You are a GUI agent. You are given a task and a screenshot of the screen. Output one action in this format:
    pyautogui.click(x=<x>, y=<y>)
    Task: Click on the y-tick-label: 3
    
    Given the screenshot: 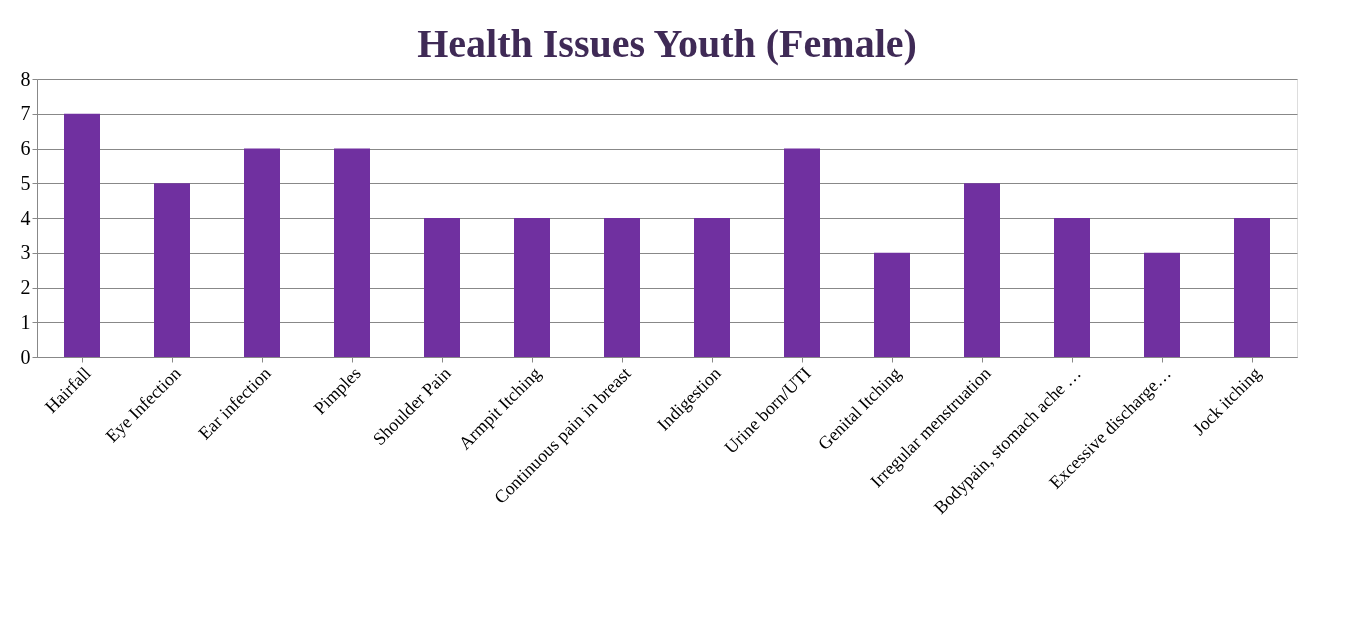 What is the action you would take?
    pyautogui.click(x=25, y=252)
    